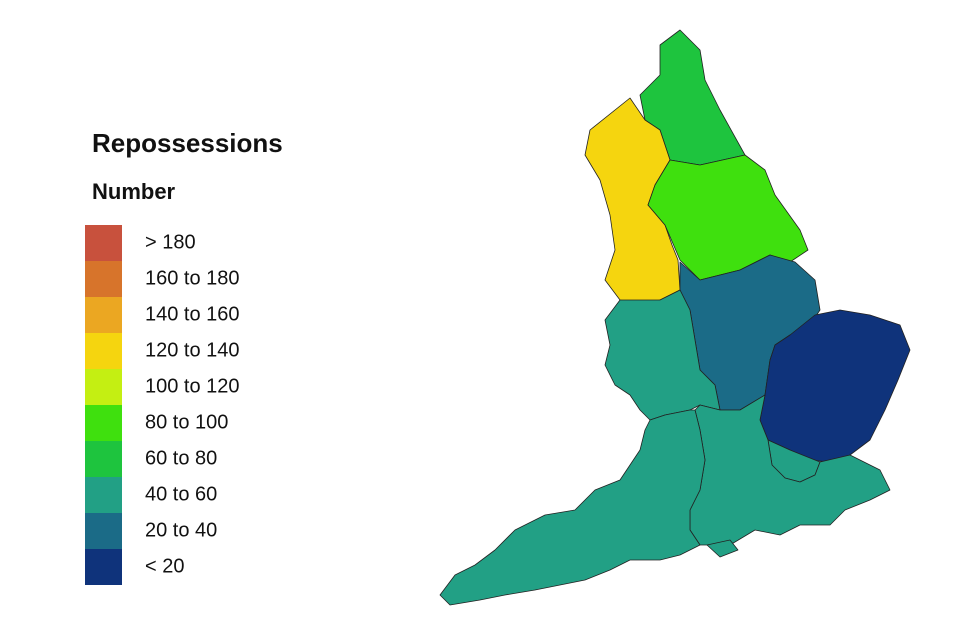 This screenshot has height=640, width=960. Describe the element at coordinates (192, 386) in the screenshot. I see `legend-label: 100 to 120` at that location.